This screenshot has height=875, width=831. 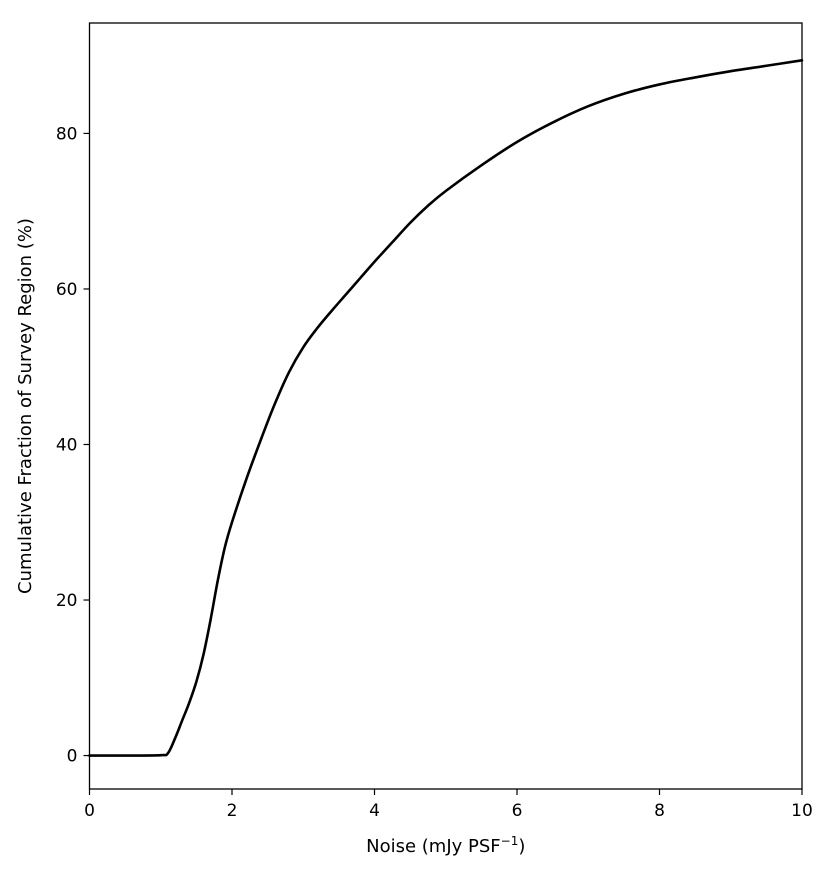 What do you see at coordinates (659, 811) in the screenshot?
I see `x-tick-label: 8` at bounding box center [659, 811].